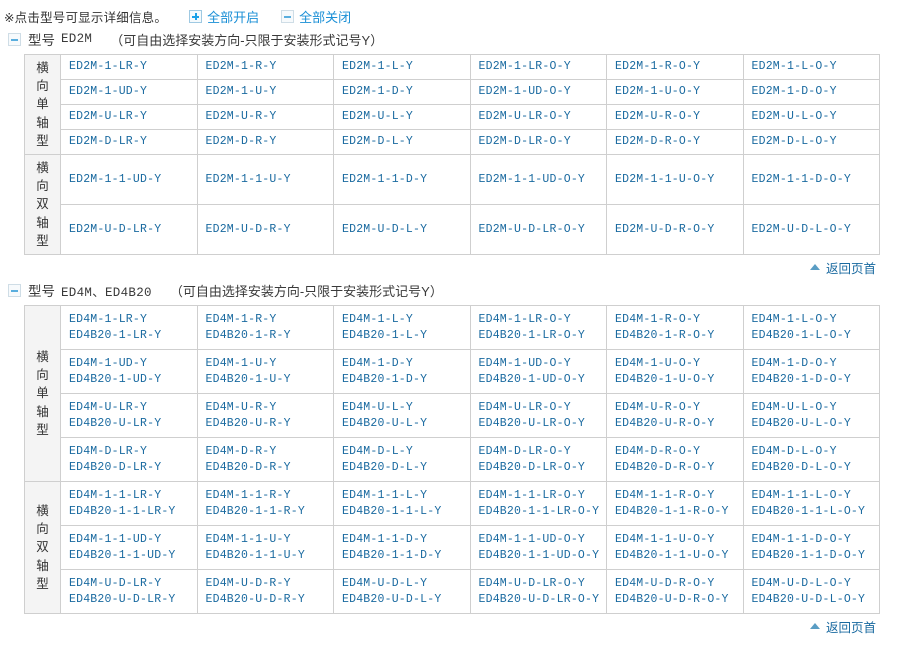  What do you see at coordinates (378, 320) in the screenshot?
I see `model-link: ED4M-1-L-Y` at bounding box center [378, 320].